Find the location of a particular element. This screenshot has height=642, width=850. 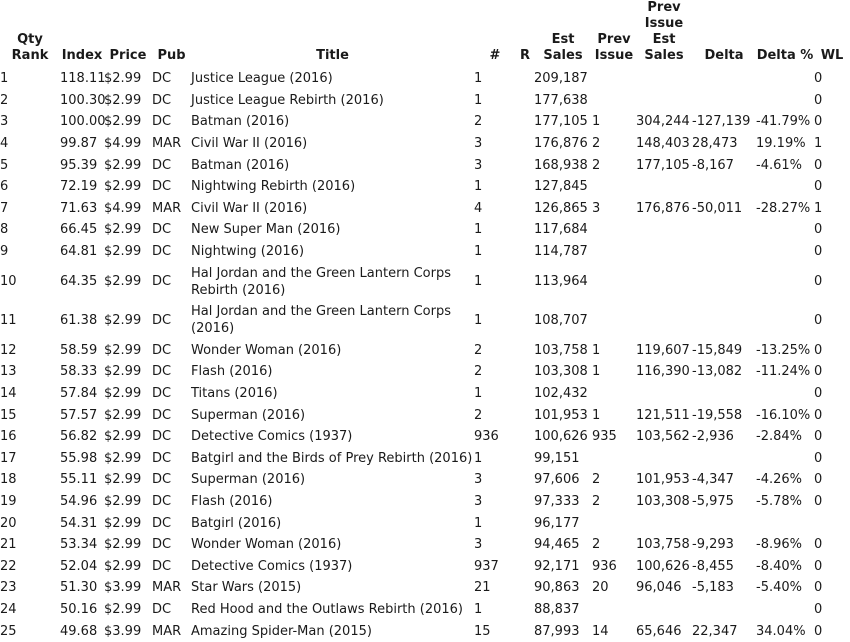

cell-delta_pct: -5.78% is located at coordinates (779, 501).